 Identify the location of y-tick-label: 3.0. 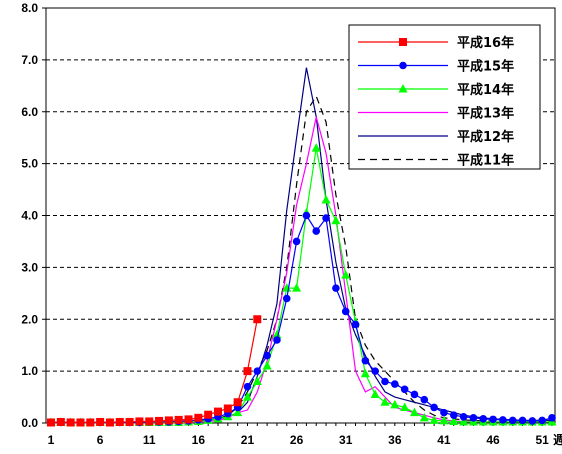
(29, 267).